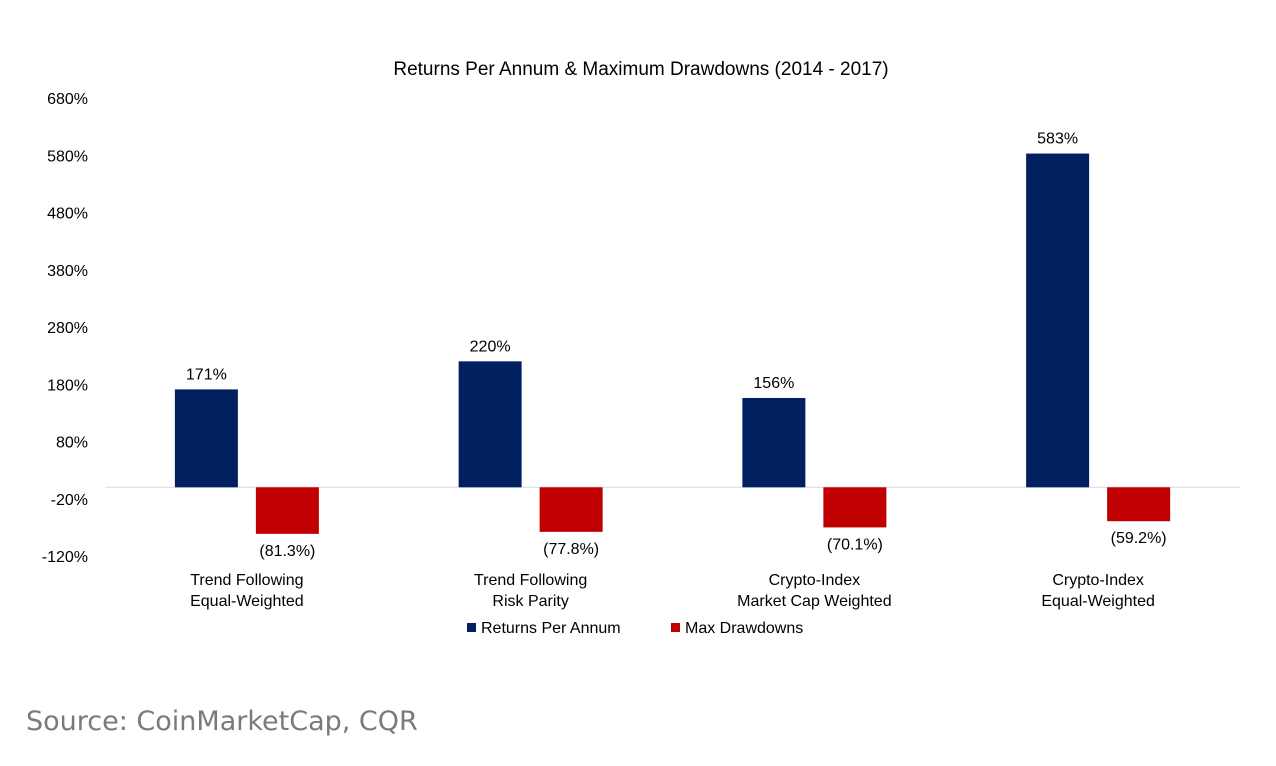 The height and width of the screenshot is (766, 1276). What do you see at coordinates (744, 628) in the screenshot?
I see `legend-label-drawdowns: Max Drawdowns` at bounding box center [744, 628].